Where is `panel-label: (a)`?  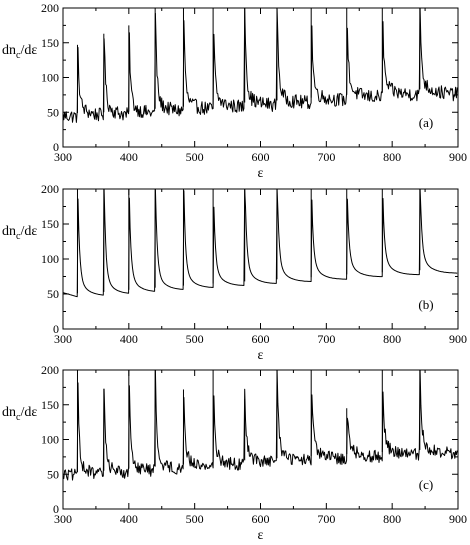
panel-label: (a) is located at coordinates (426, 122).